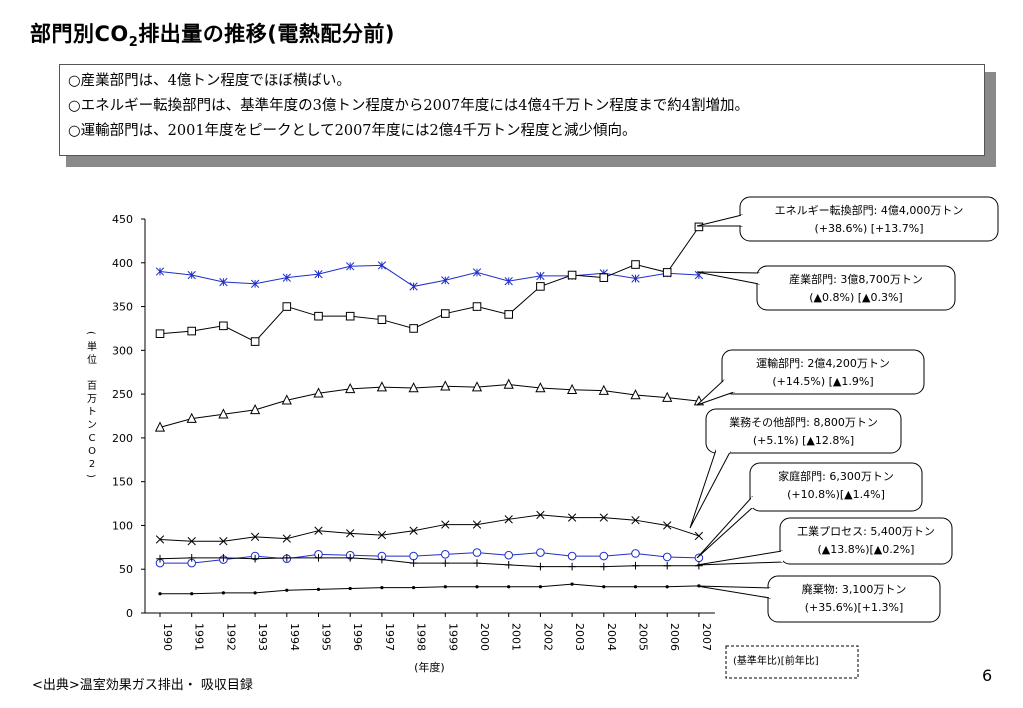 The image size is (1023, 708). Describe the element at coordinates (92, 359) in the screenshot. I see `y-axis-title-char: 位` at that location.